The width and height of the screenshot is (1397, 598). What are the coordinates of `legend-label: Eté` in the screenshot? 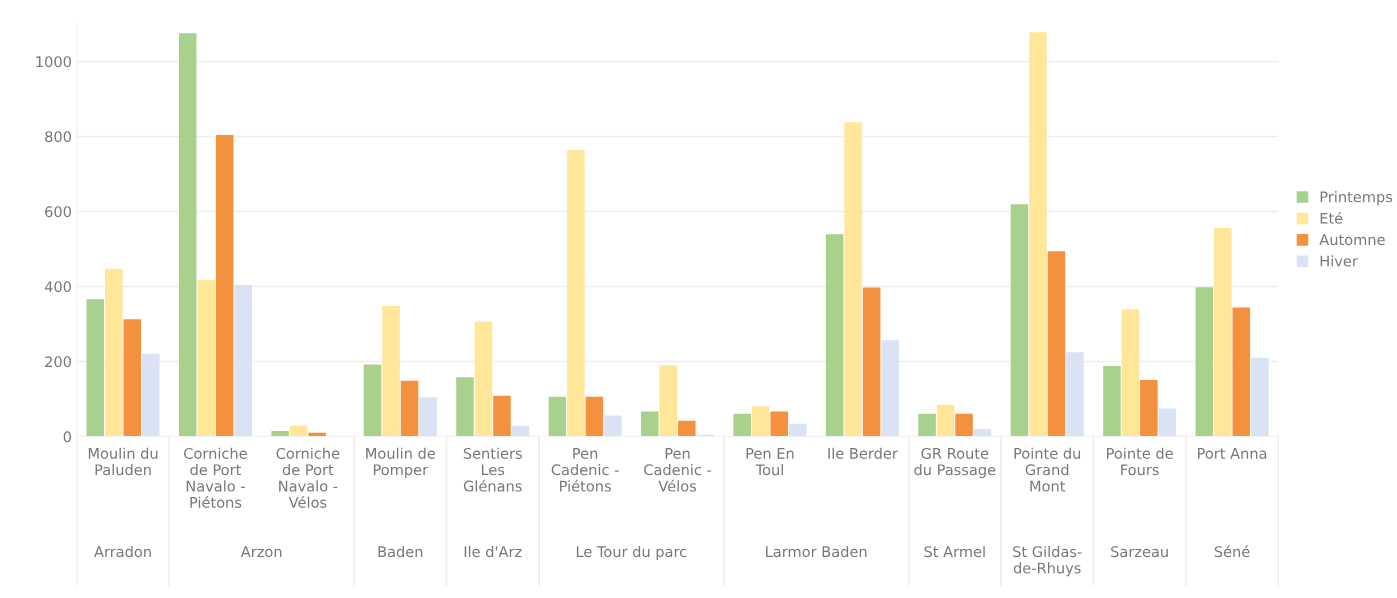 It's located at (1331, 217).